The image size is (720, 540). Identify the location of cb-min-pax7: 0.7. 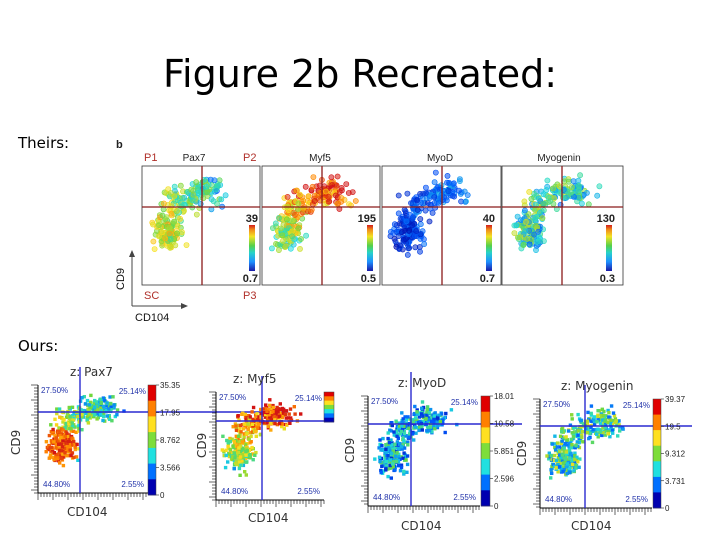
(250, 279).